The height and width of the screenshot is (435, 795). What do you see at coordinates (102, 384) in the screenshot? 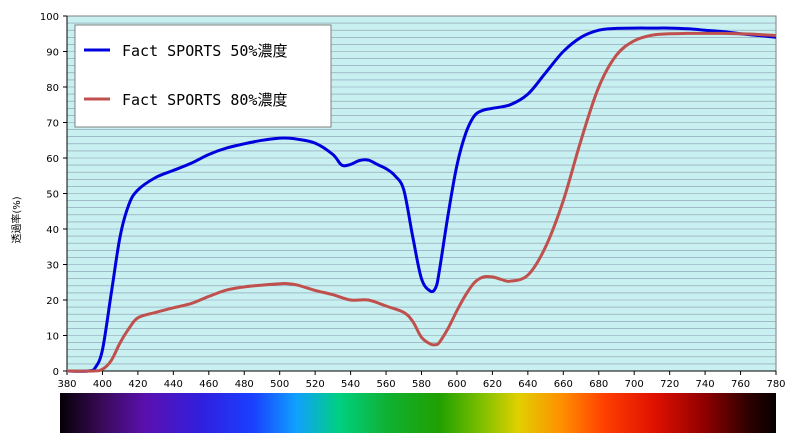
I see `x-tick-label: 400` at bounding box center [102, 384].